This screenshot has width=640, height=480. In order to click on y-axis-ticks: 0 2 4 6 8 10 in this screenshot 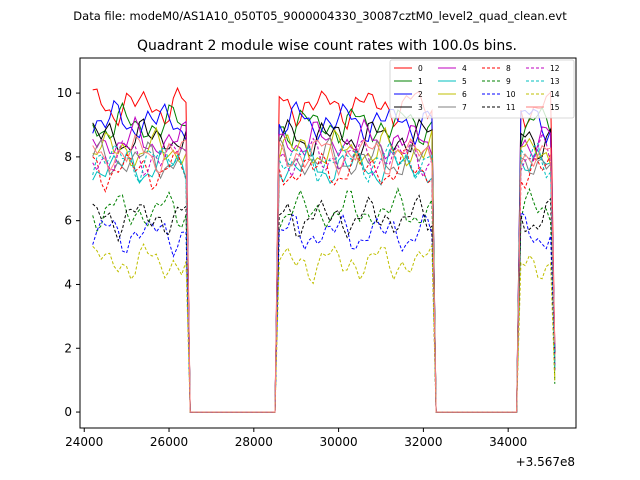, I will do `click(68, 252)`.